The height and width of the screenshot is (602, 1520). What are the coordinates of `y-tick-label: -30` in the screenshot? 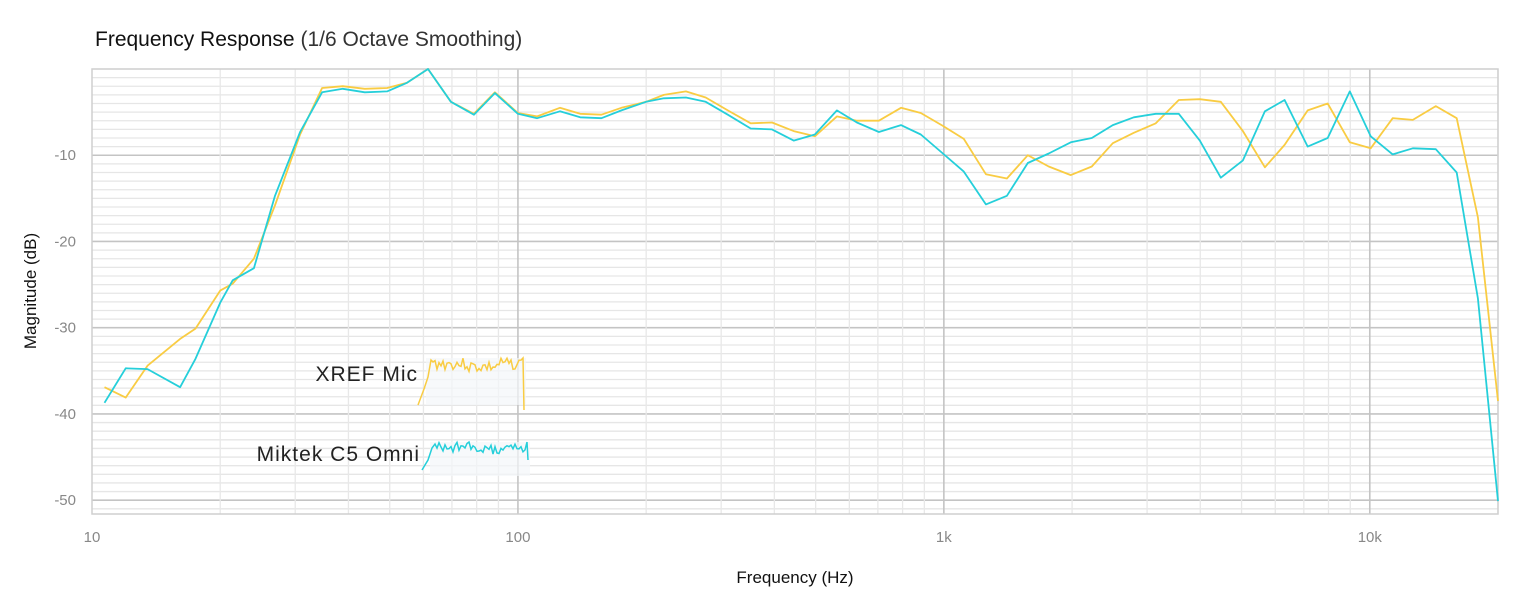 It's located at (65, 328).